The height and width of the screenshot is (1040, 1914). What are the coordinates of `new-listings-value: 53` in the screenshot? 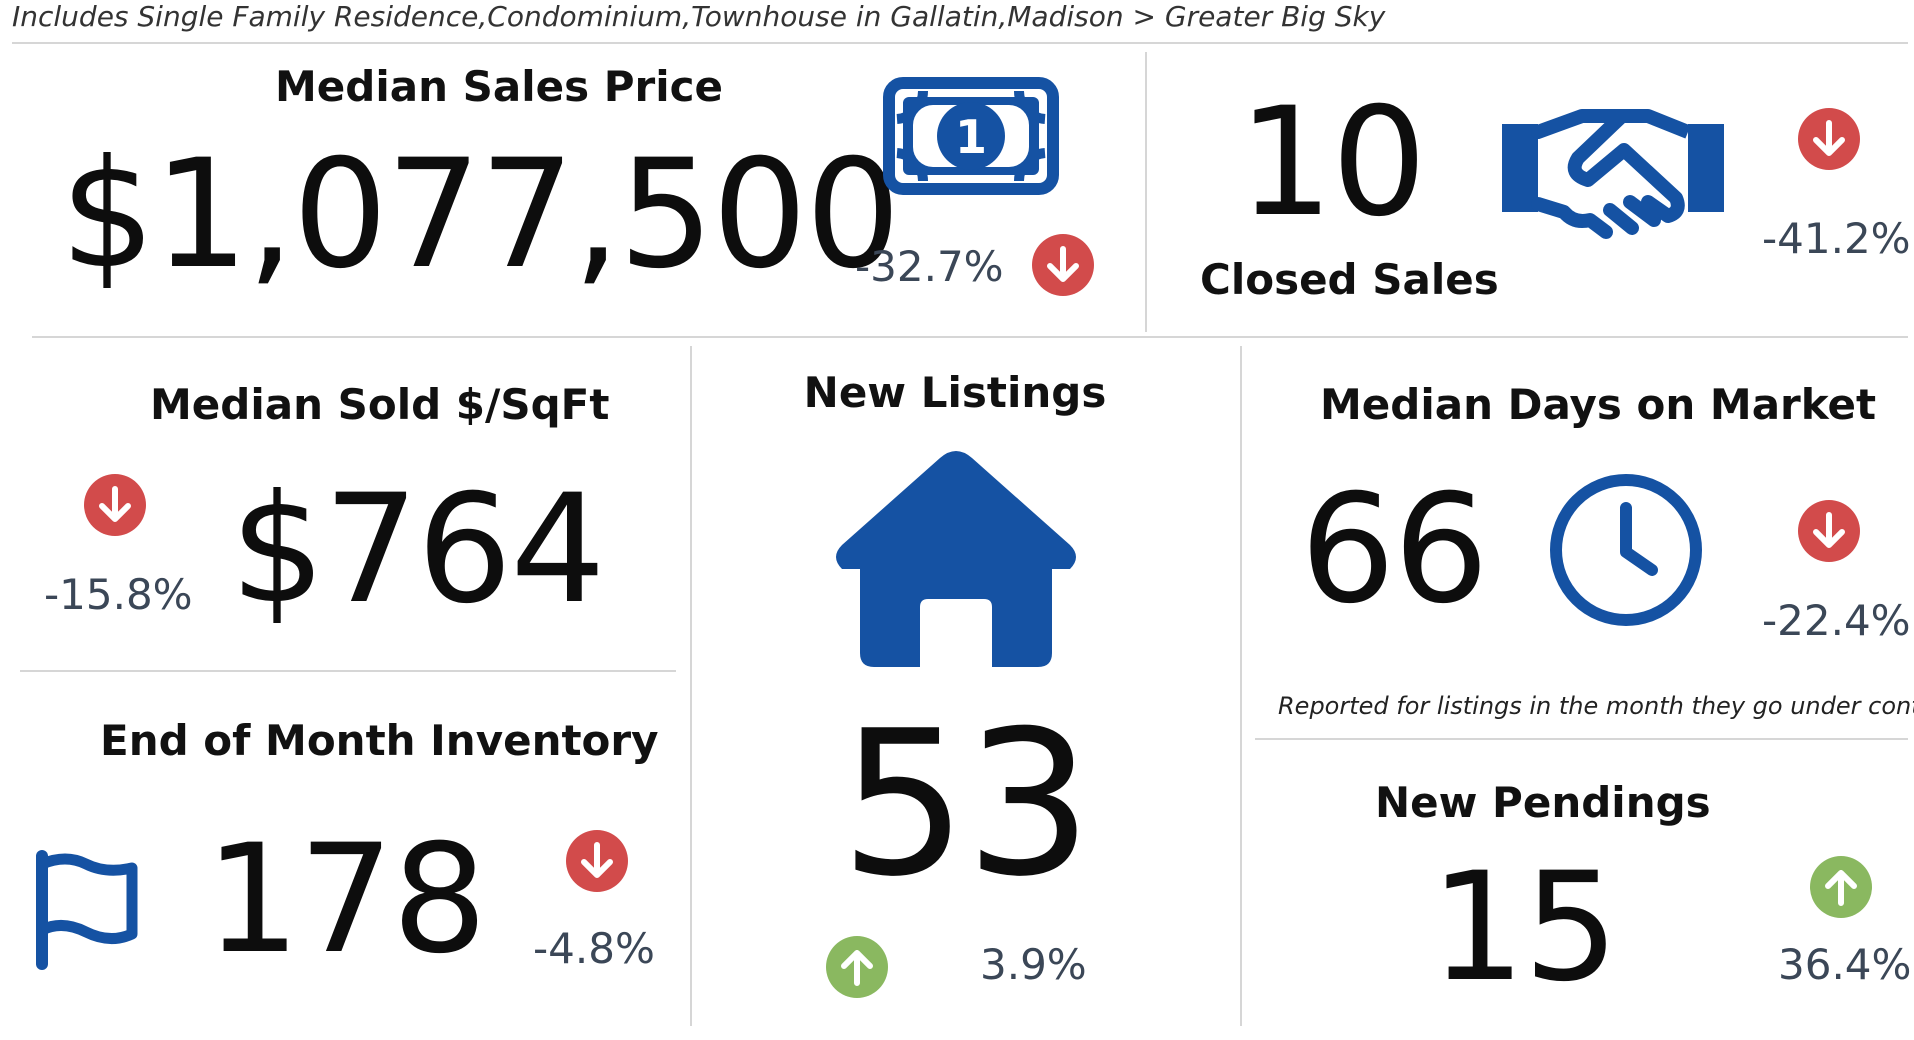 It's located at (966, 804).